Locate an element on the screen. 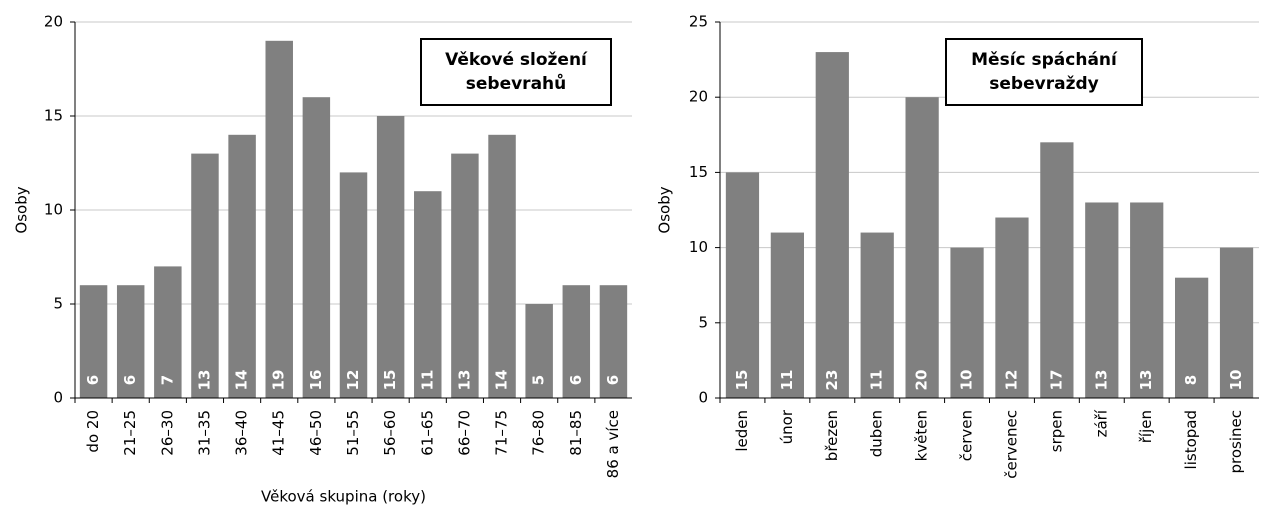 The width and height of the screenshot is (1261, 513). x-tick-label: 66–70 is located at coordinates (464, 433).